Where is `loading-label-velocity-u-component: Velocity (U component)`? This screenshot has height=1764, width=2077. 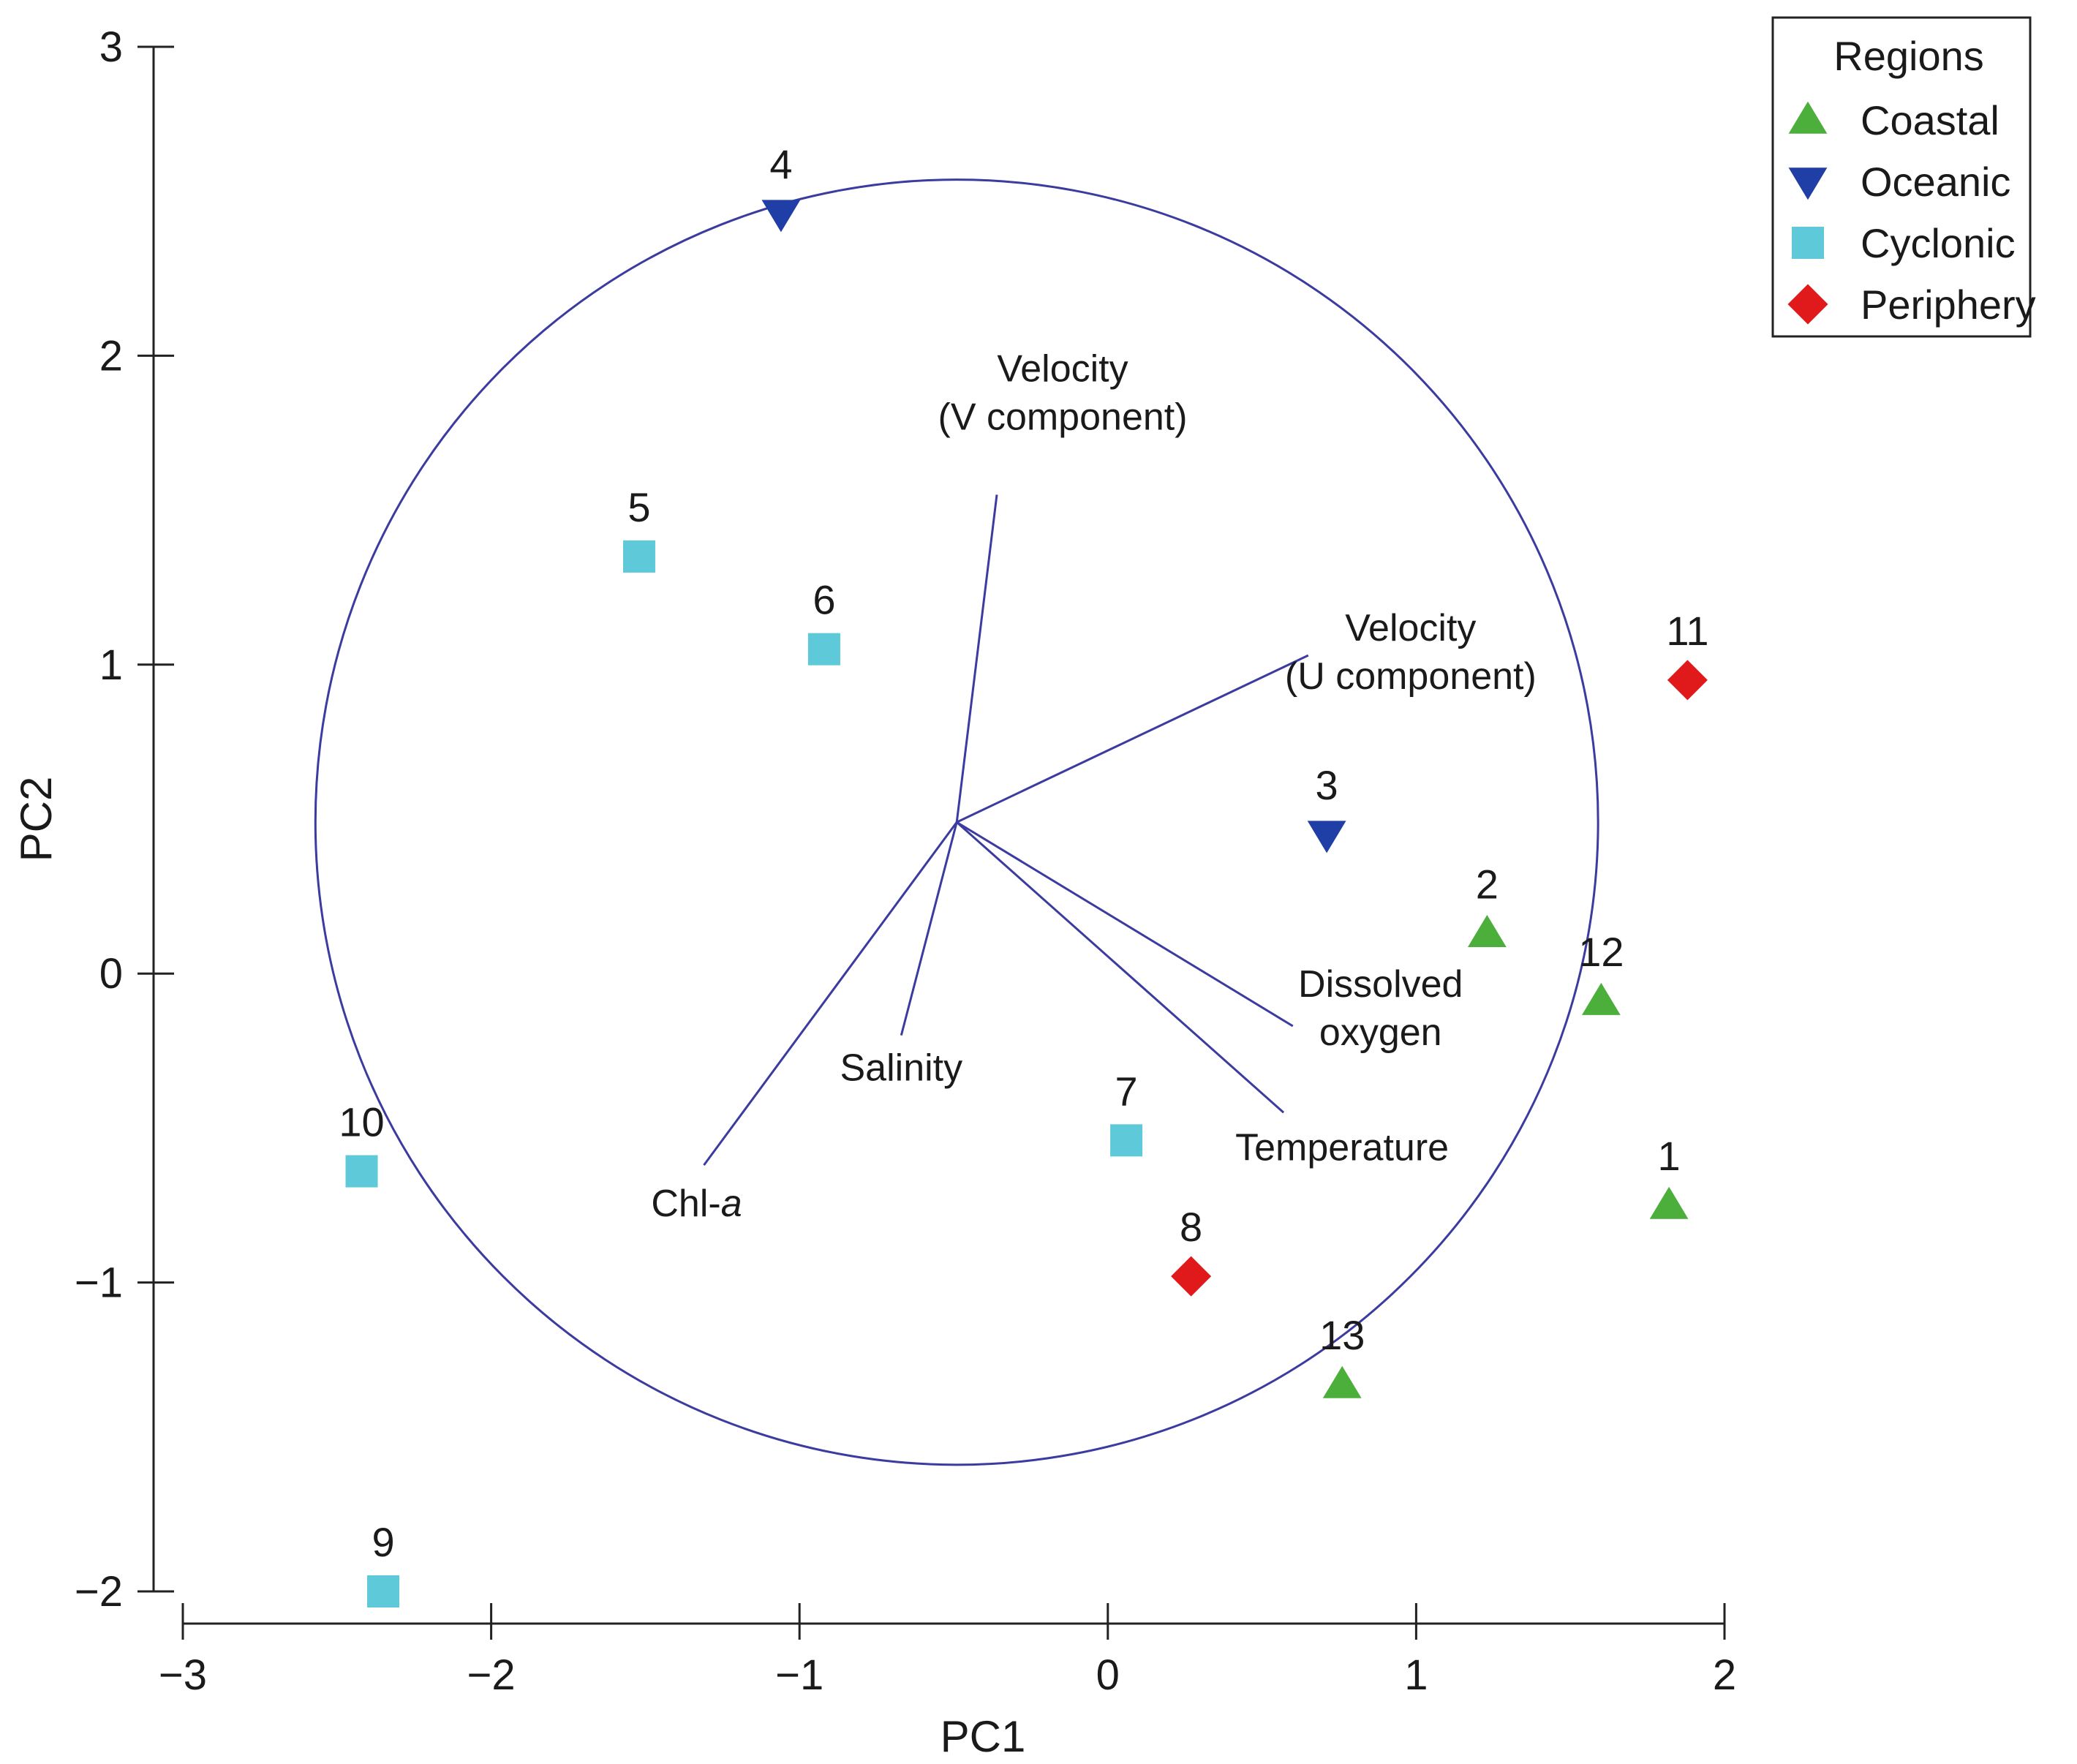 loading-label-velocity-u-component: Velocity (U component) is located at coordinates (1411, 652).